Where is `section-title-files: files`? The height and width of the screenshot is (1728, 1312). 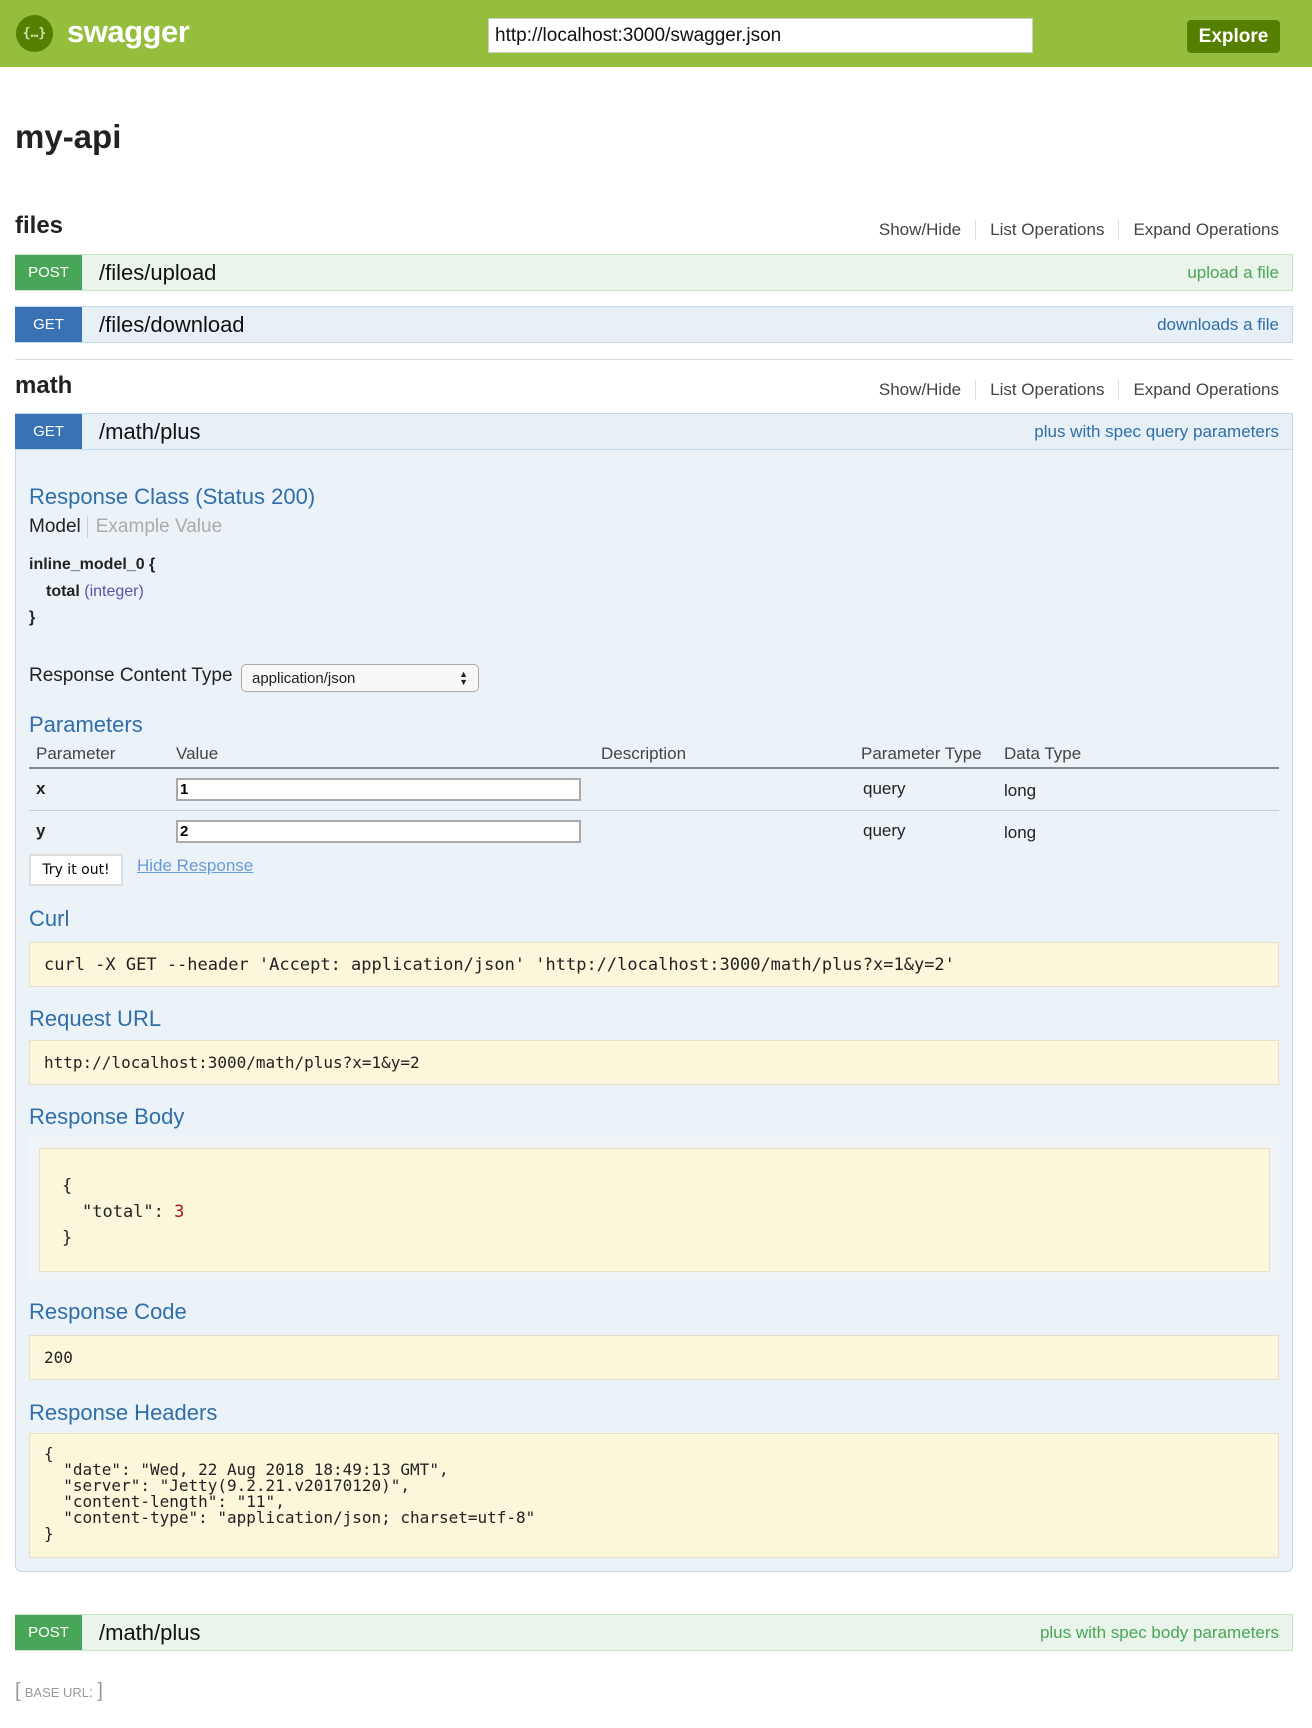 section-title-files: files is located at coordinates (39, 225).